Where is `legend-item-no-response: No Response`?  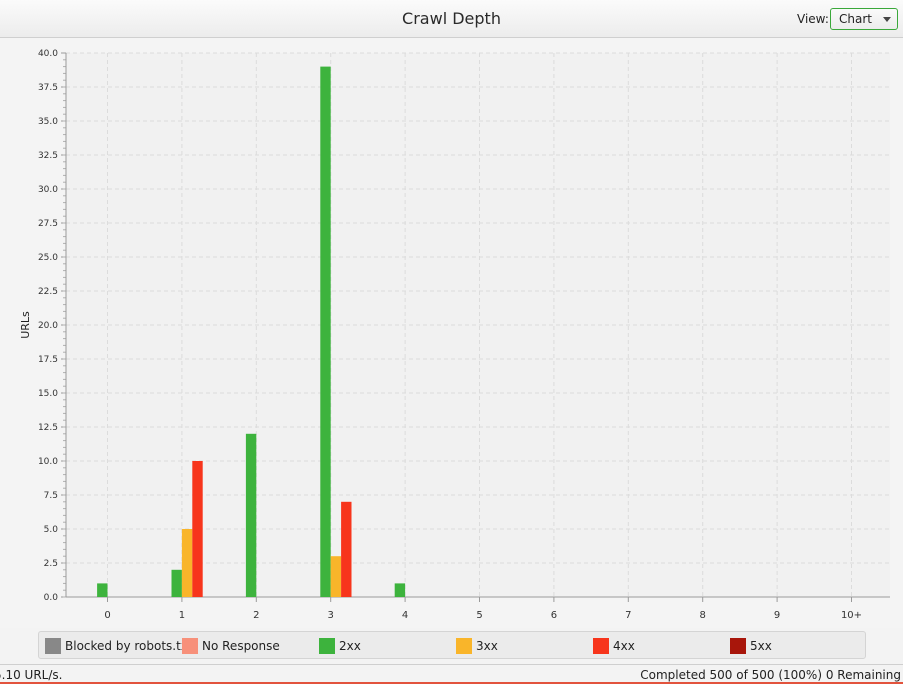
legend-item-no-response: No Response is located at coordinates (231, 646).